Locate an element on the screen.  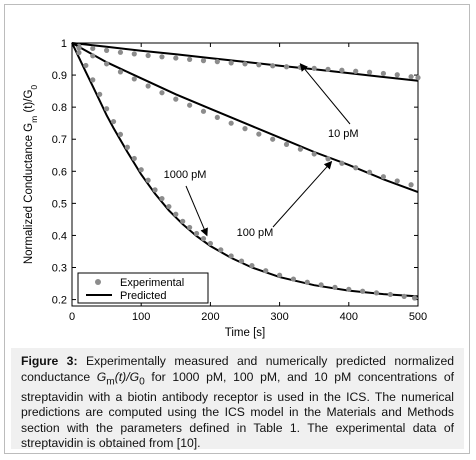
y-tick-label: 0.5 is located at coordinates (59, 204).